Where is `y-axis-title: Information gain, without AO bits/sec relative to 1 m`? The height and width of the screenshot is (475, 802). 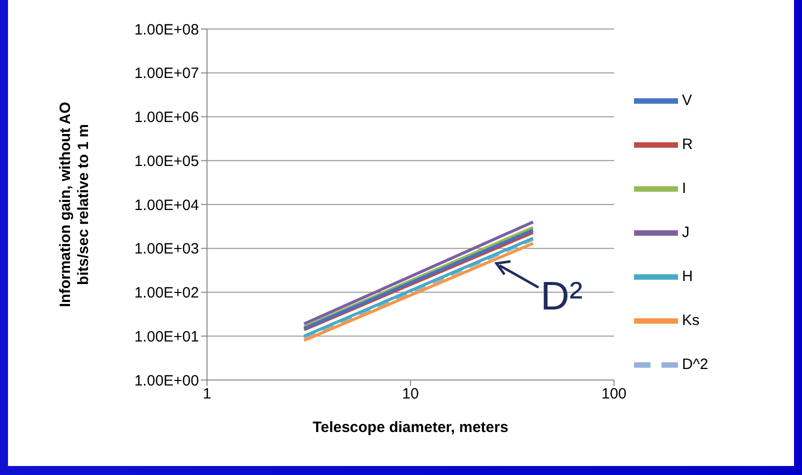 y-axis-title: Information gain, without AO bits/sec relative to 1 m is located at coordinates (74, 205).